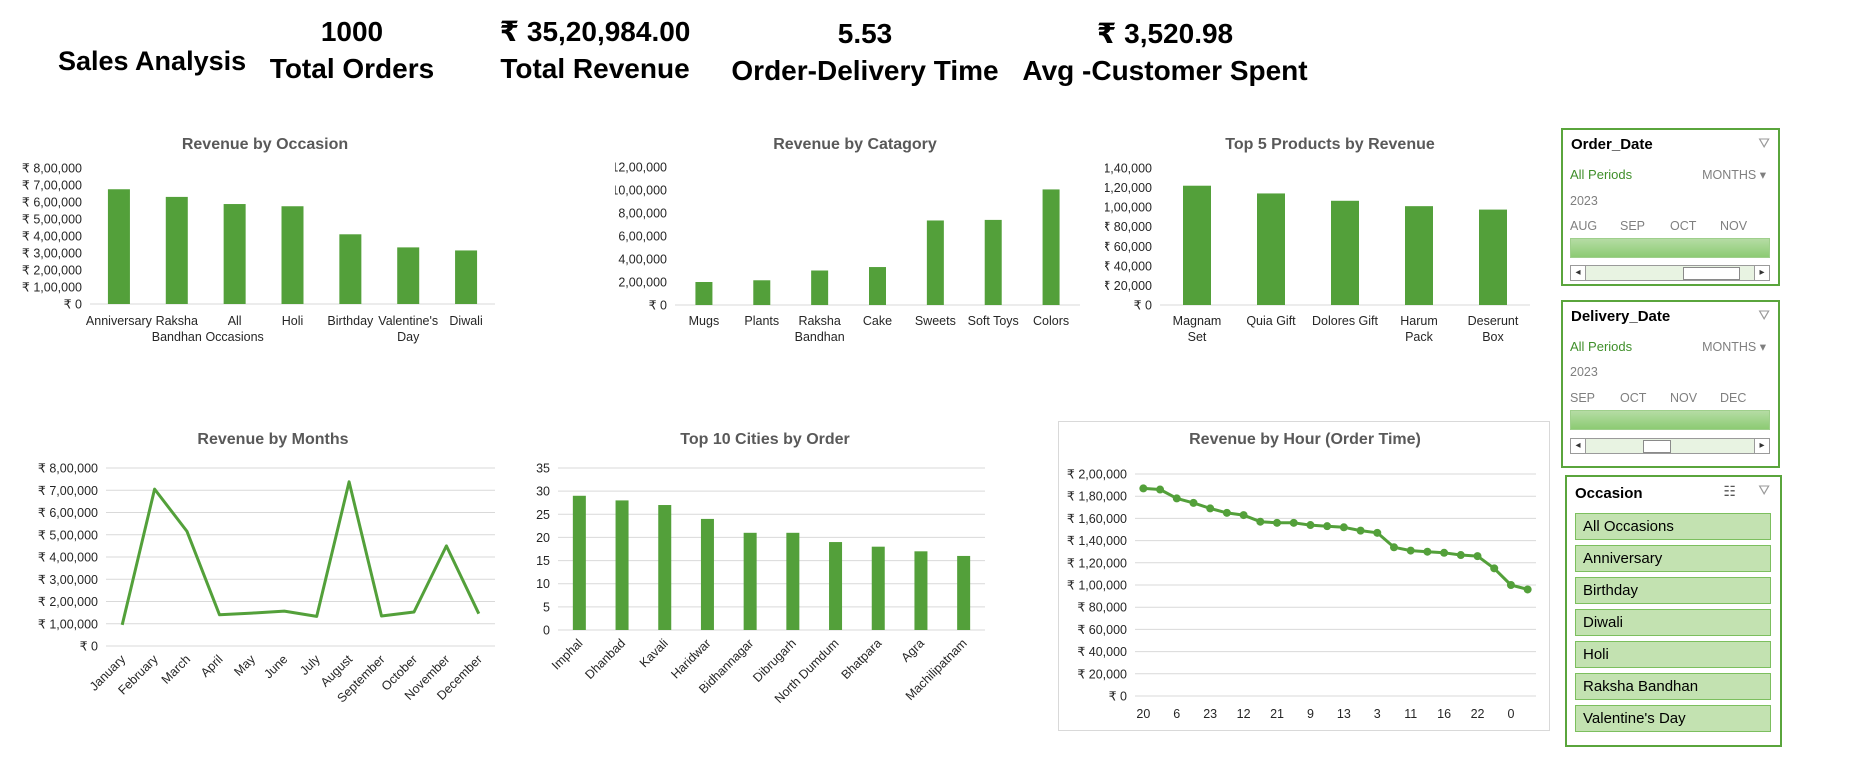 The width and height of the screenshot is (1857, 757). Describe the element at coordinates (1621, 316) in the screenshot. I see `slicer-title: Delivery_Date` at that location.